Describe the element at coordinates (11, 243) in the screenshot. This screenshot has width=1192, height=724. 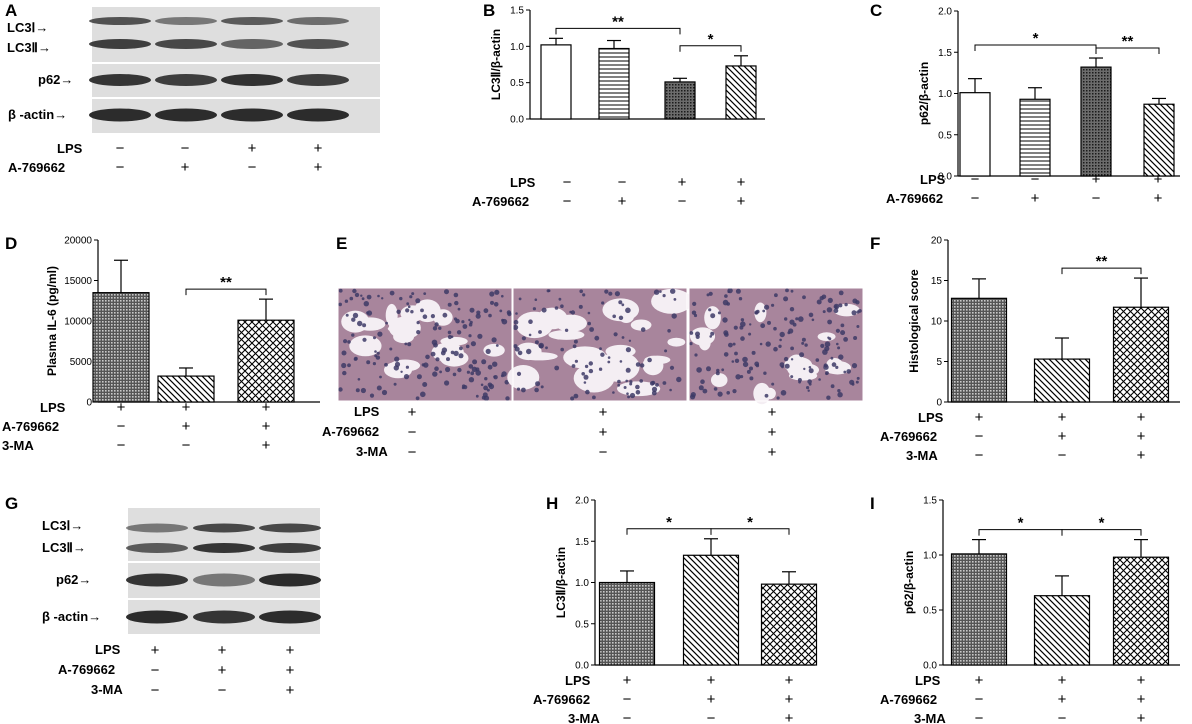
I see `panel-label-d: D` at that location.